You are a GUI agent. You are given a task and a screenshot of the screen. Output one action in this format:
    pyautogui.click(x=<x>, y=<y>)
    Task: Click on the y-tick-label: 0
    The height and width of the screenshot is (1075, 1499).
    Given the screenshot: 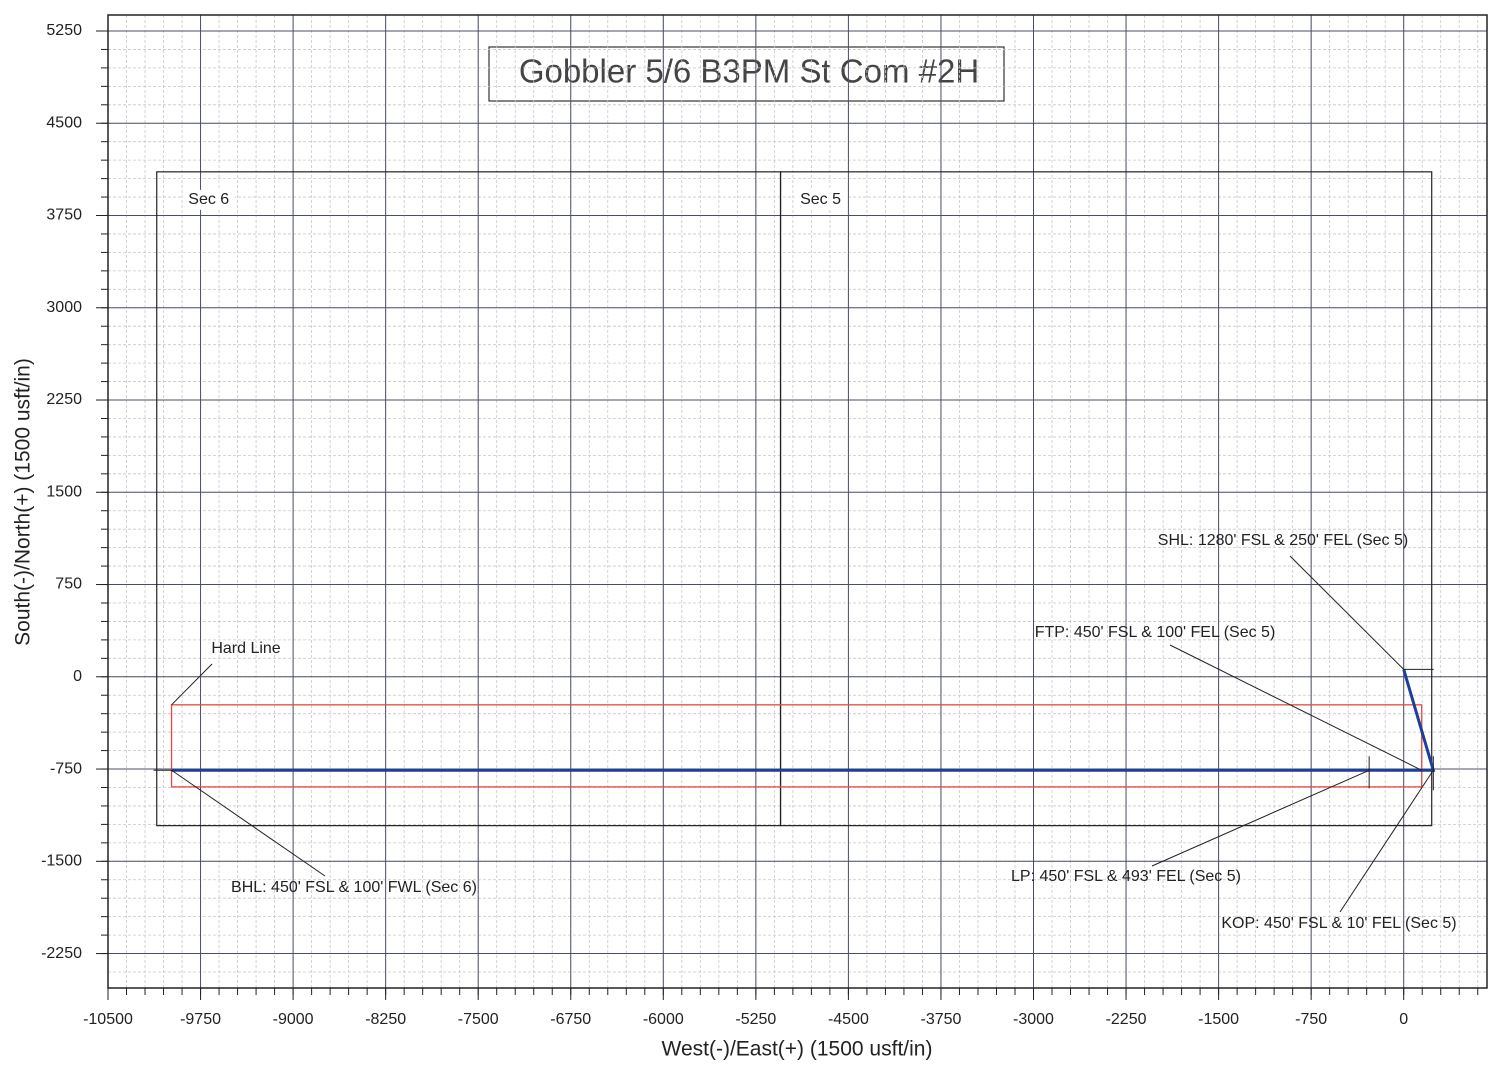 What is the action you would take?
    pyautogui.click(x=77, y=676)
    